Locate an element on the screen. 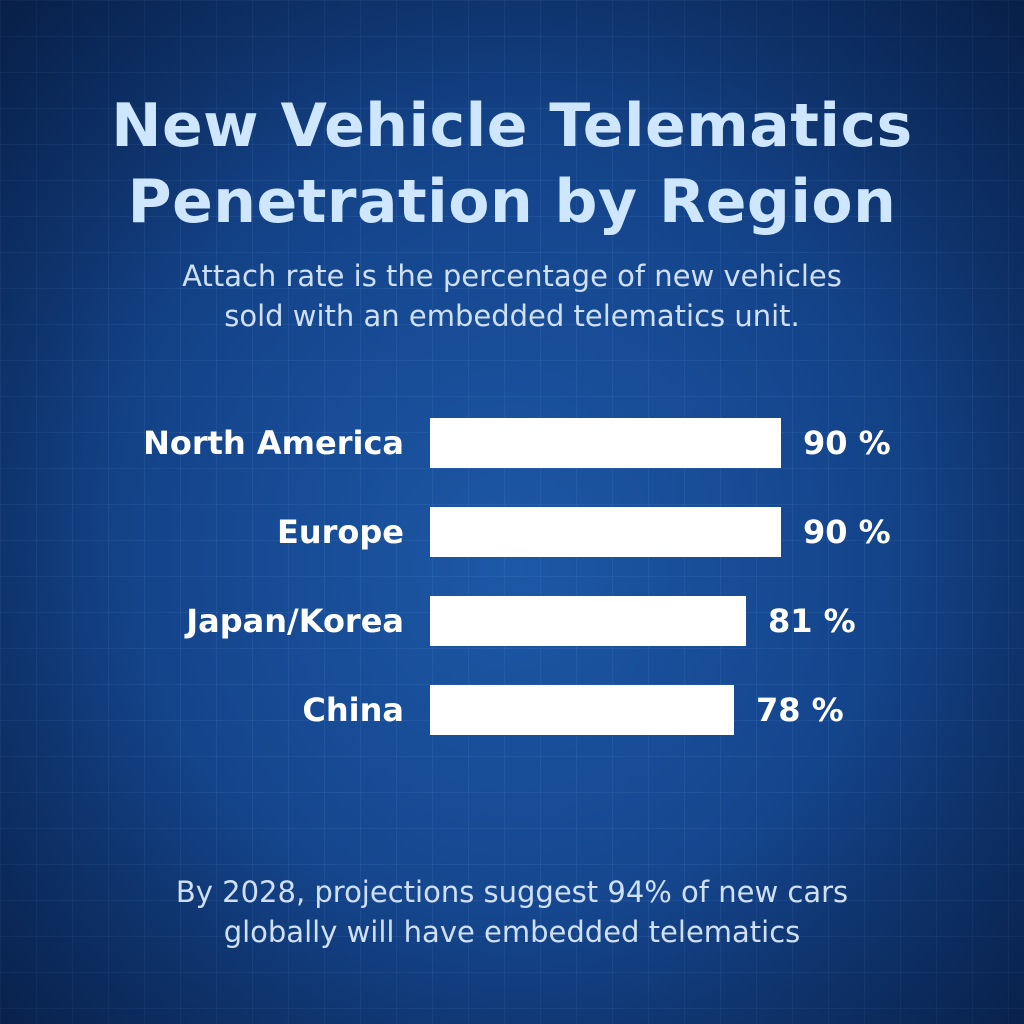 Image resolution: width=1024 pixels, height=1024 pixels. category-label: China is located at coordinates (353, 710).